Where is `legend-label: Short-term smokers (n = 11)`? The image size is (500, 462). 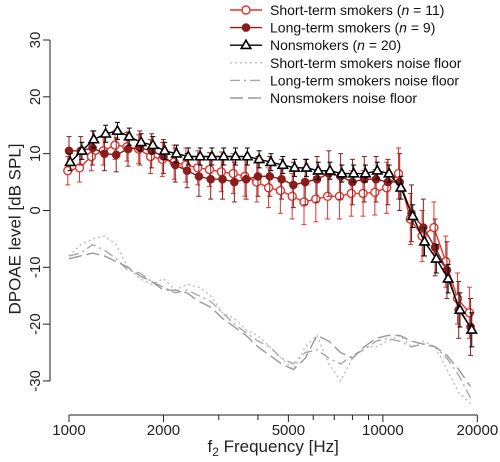
legend-label: Short-term smokers (n = 11) is located at coordinates (357, 10).